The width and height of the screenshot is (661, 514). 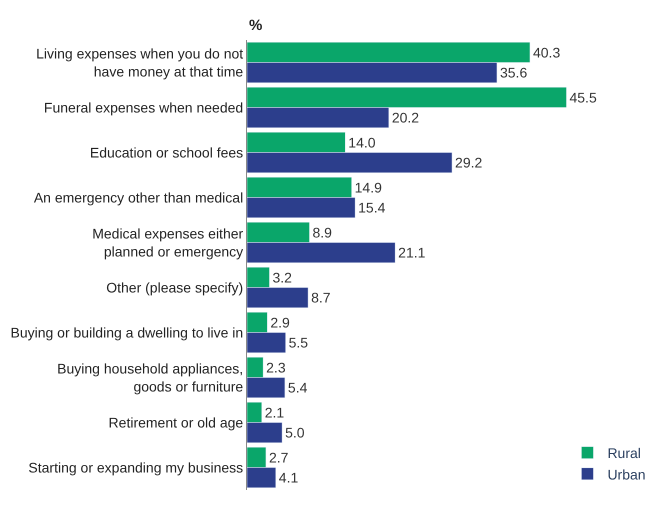 I want to click on data-label: 4.1, so click(x=288, y=478).